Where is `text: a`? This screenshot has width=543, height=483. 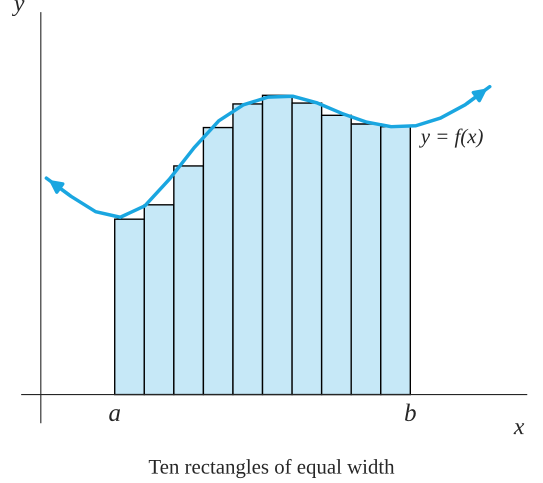
text: a is located at coordinates (114, 415).